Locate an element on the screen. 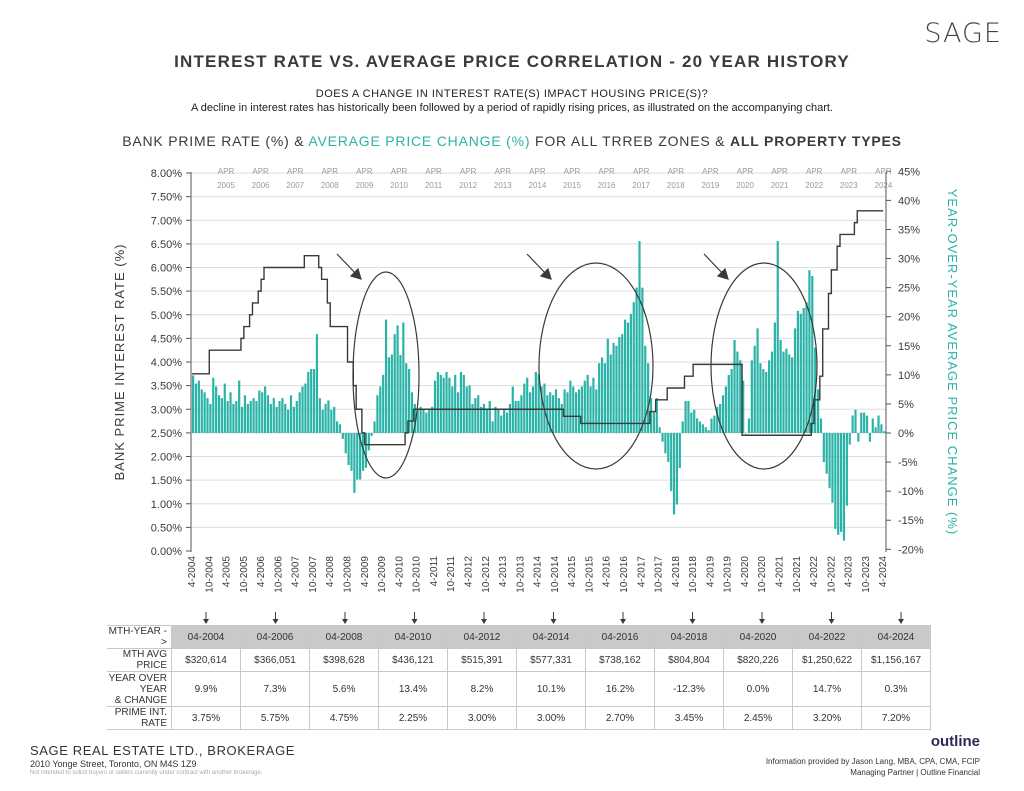  table-cell: 5.6% is located at coordinates (344, 689).